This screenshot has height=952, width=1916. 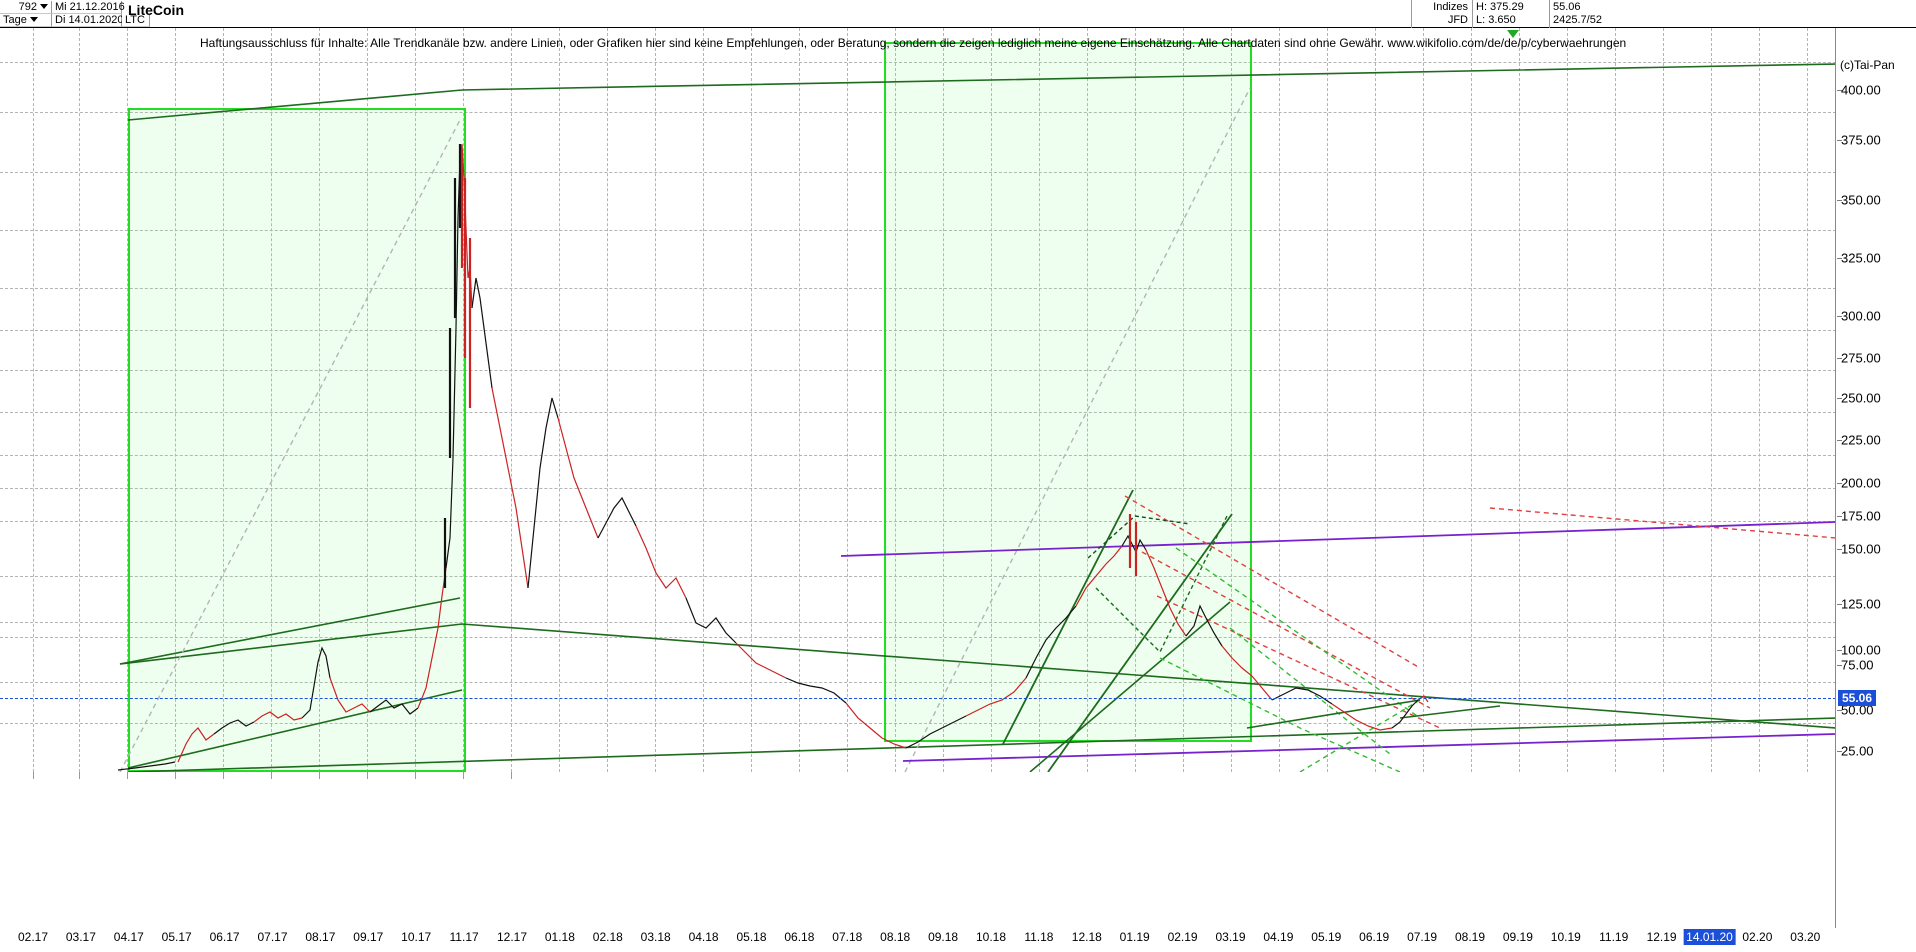 I want to click on price-axis-label: 325.00, so click(x=1861, y=258).